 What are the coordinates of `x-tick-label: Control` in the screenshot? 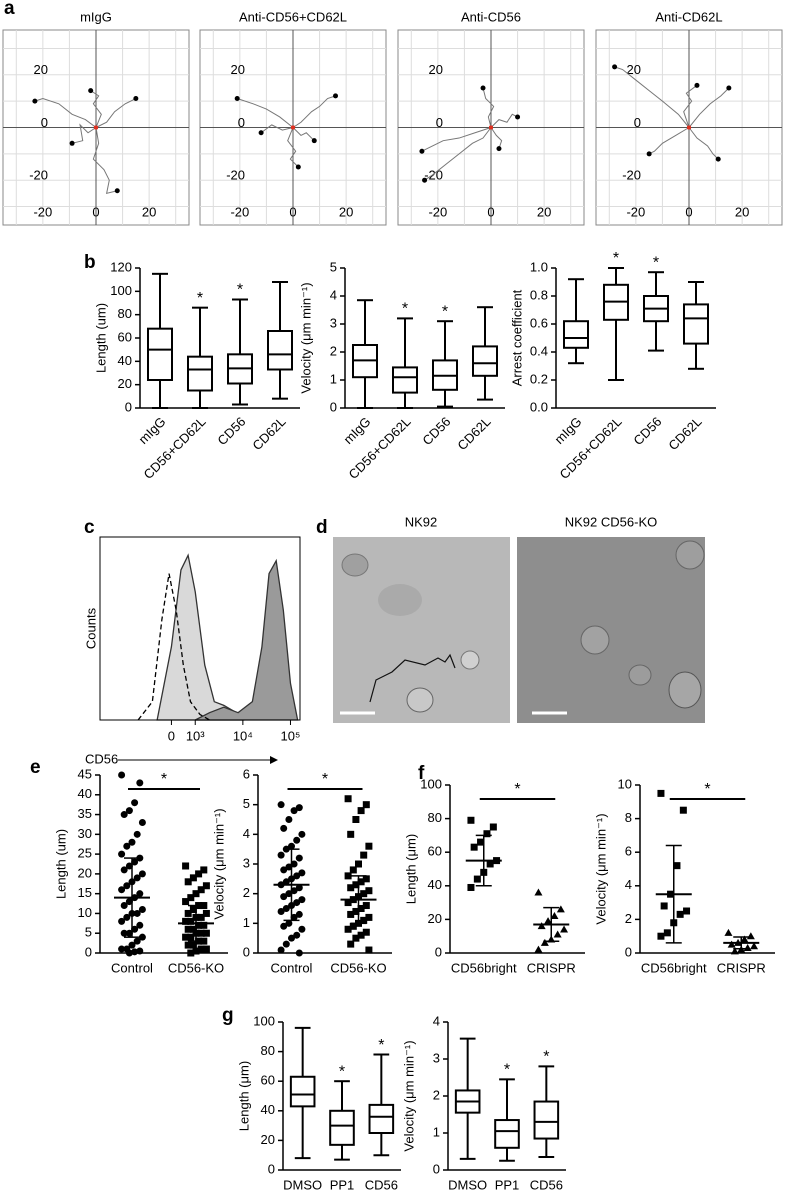 It's located at (132, 967).